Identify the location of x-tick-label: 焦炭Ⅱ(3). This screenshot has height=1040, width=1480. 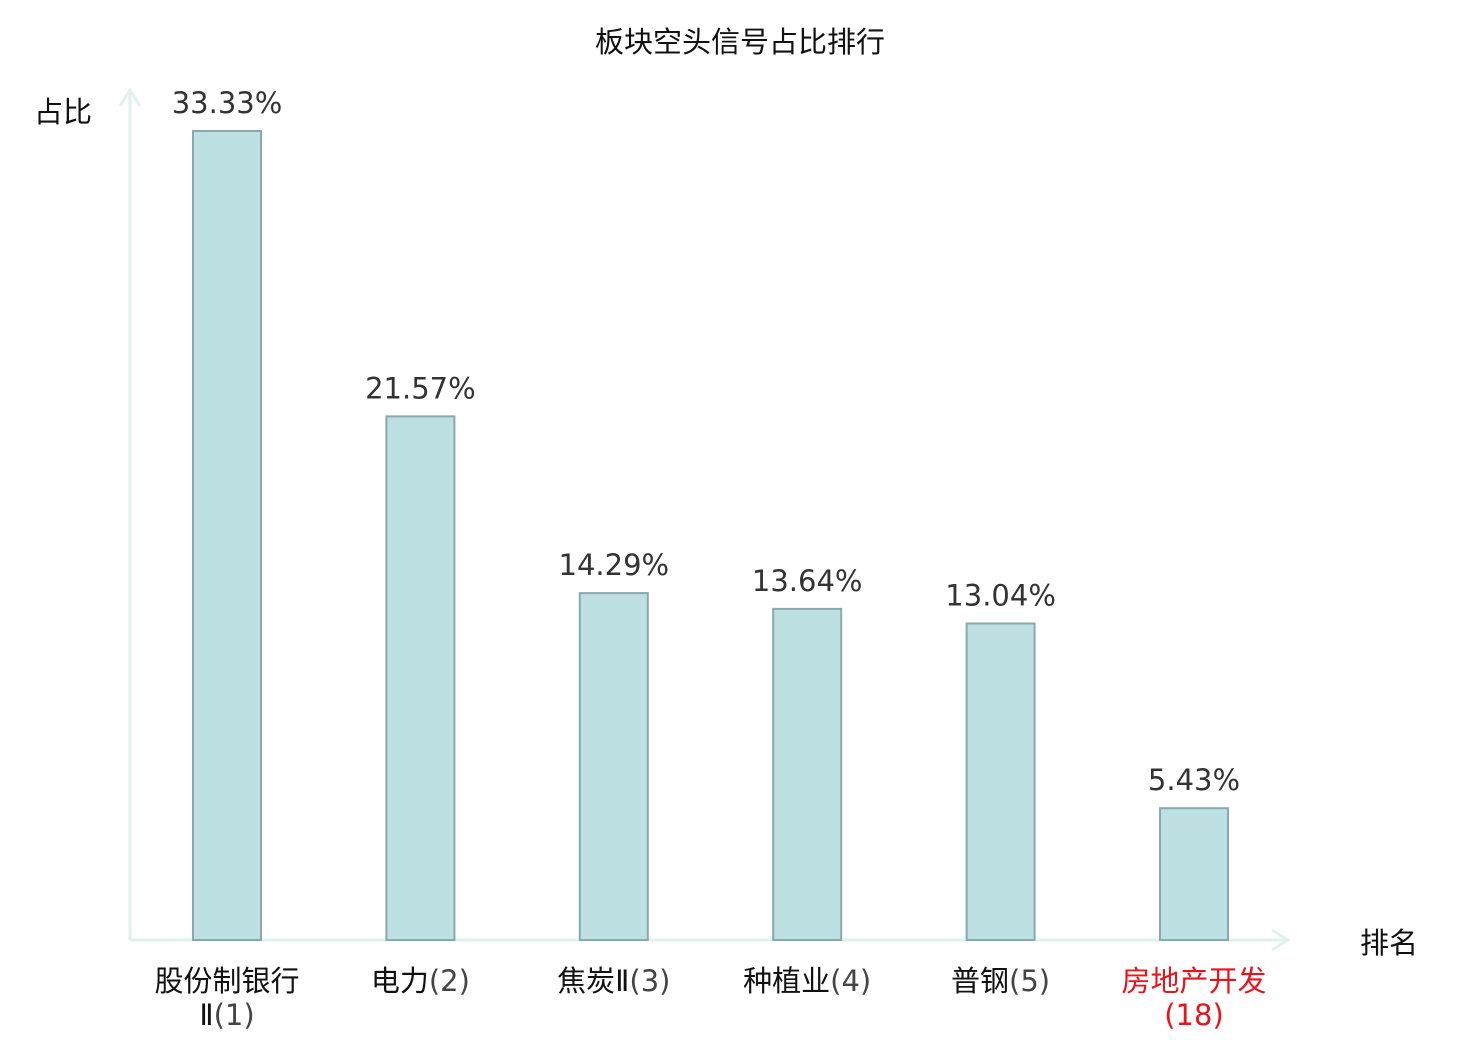
(614, 981).